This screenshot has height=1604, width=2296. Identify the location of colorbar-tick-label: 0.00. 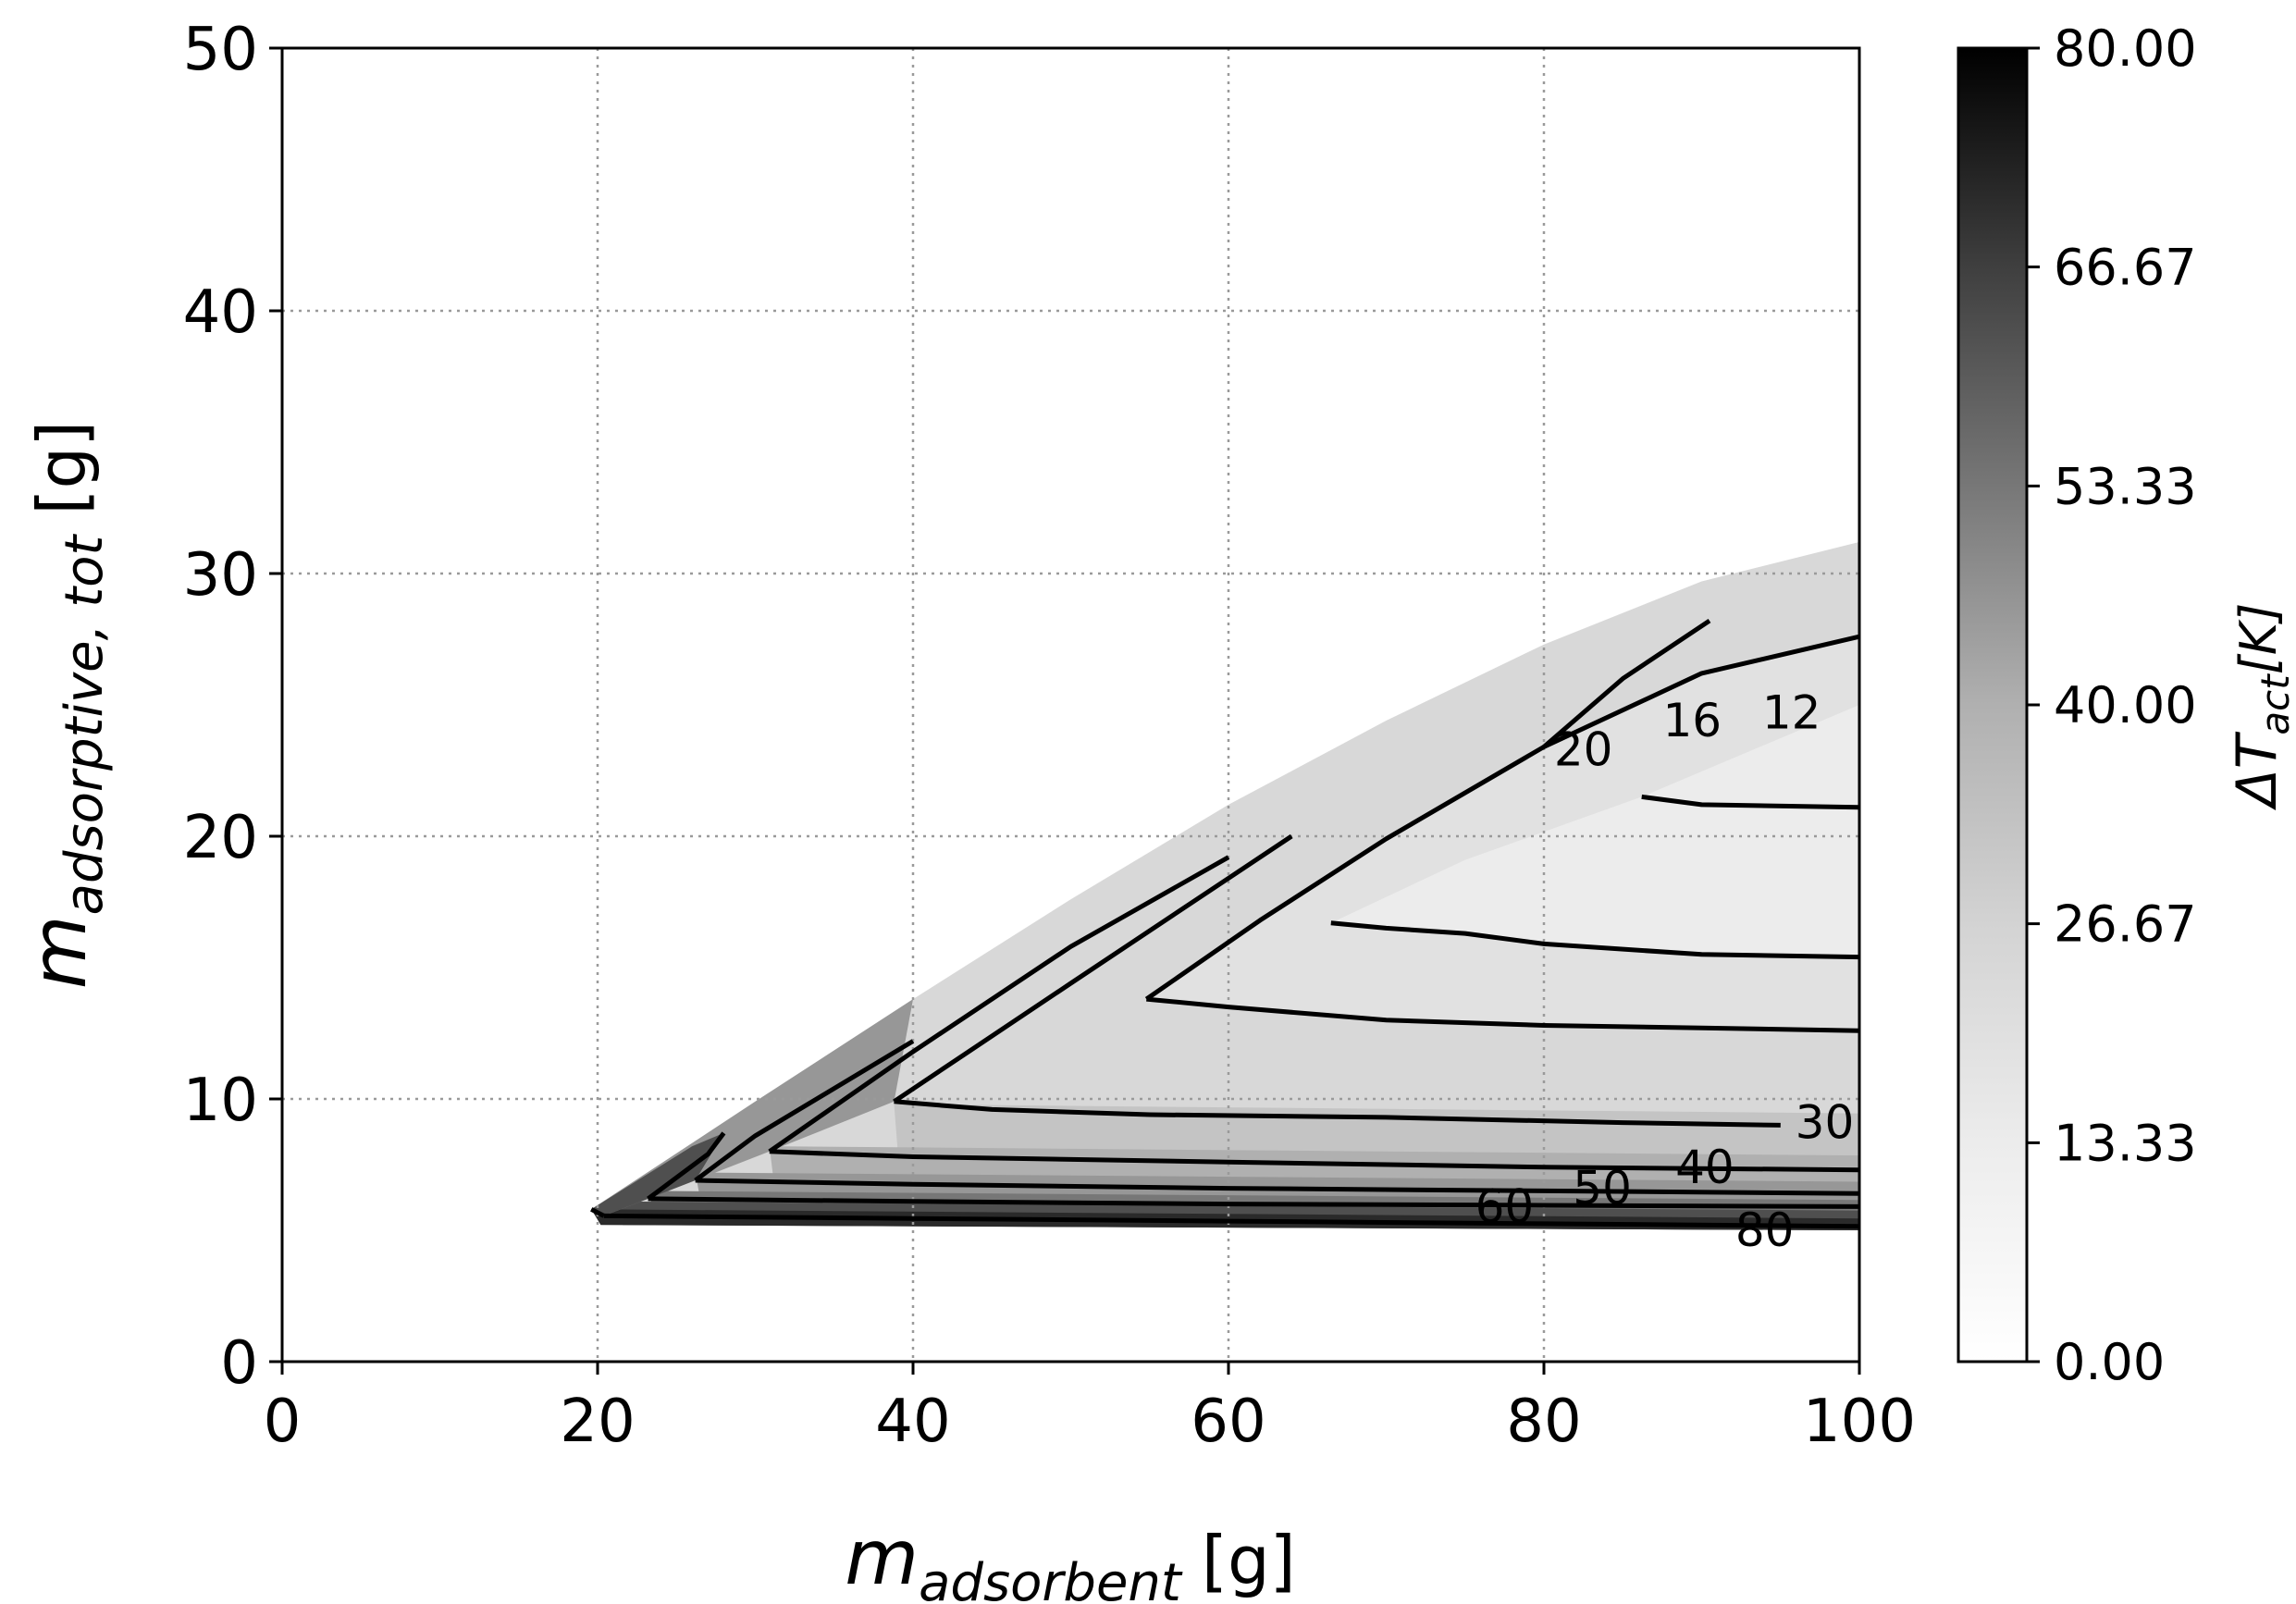
(2109, 1362).